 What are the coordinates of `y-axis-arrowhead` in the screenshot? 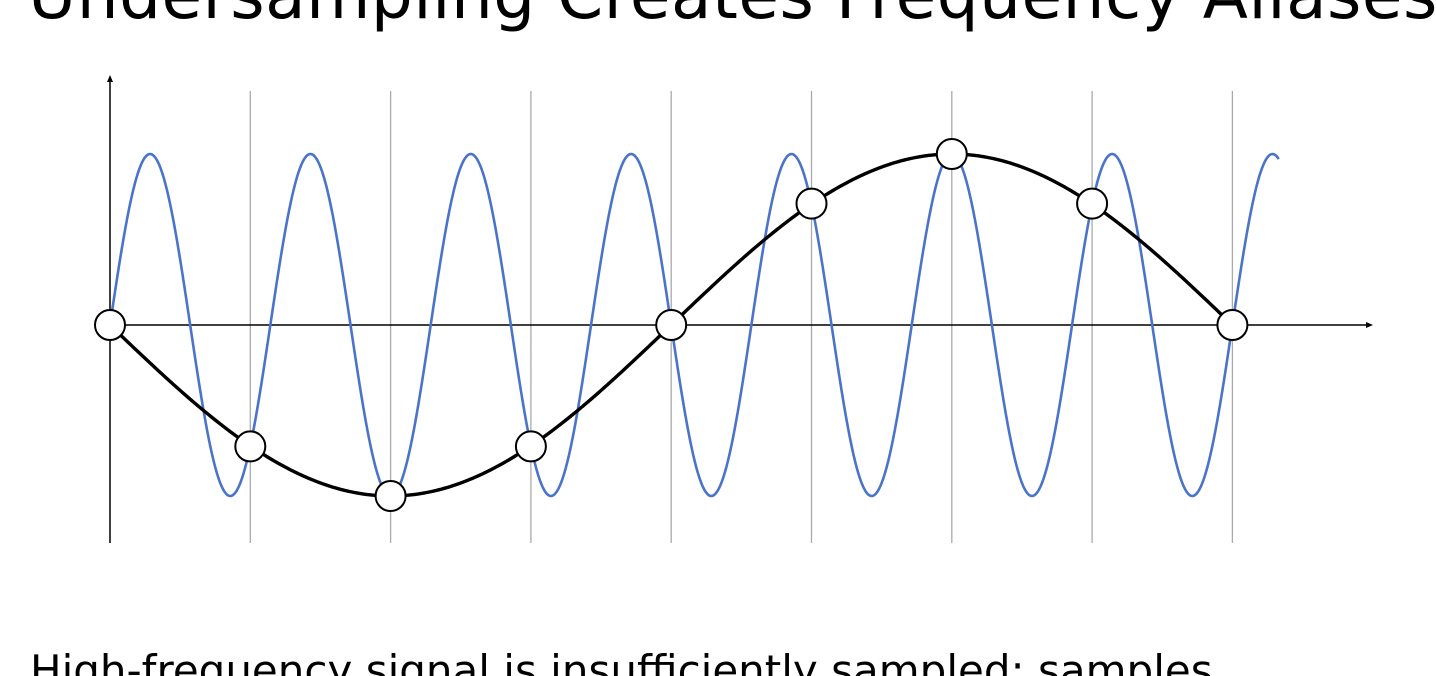 It's located at (110, 78).